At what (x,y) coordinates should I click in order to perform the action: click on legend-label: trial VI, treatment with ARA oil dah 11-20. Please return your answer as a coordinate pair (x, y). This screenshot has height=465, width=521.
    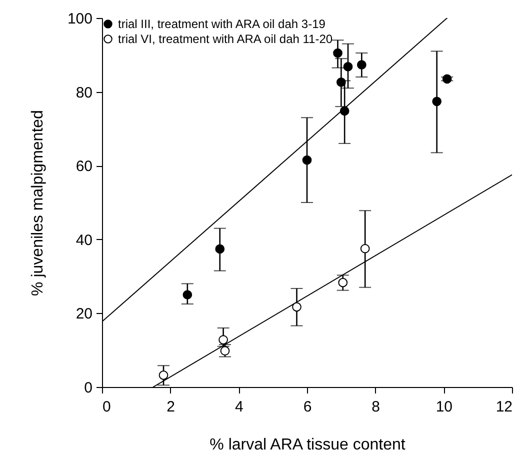
    Looking at the image, I should click on (225, 39).